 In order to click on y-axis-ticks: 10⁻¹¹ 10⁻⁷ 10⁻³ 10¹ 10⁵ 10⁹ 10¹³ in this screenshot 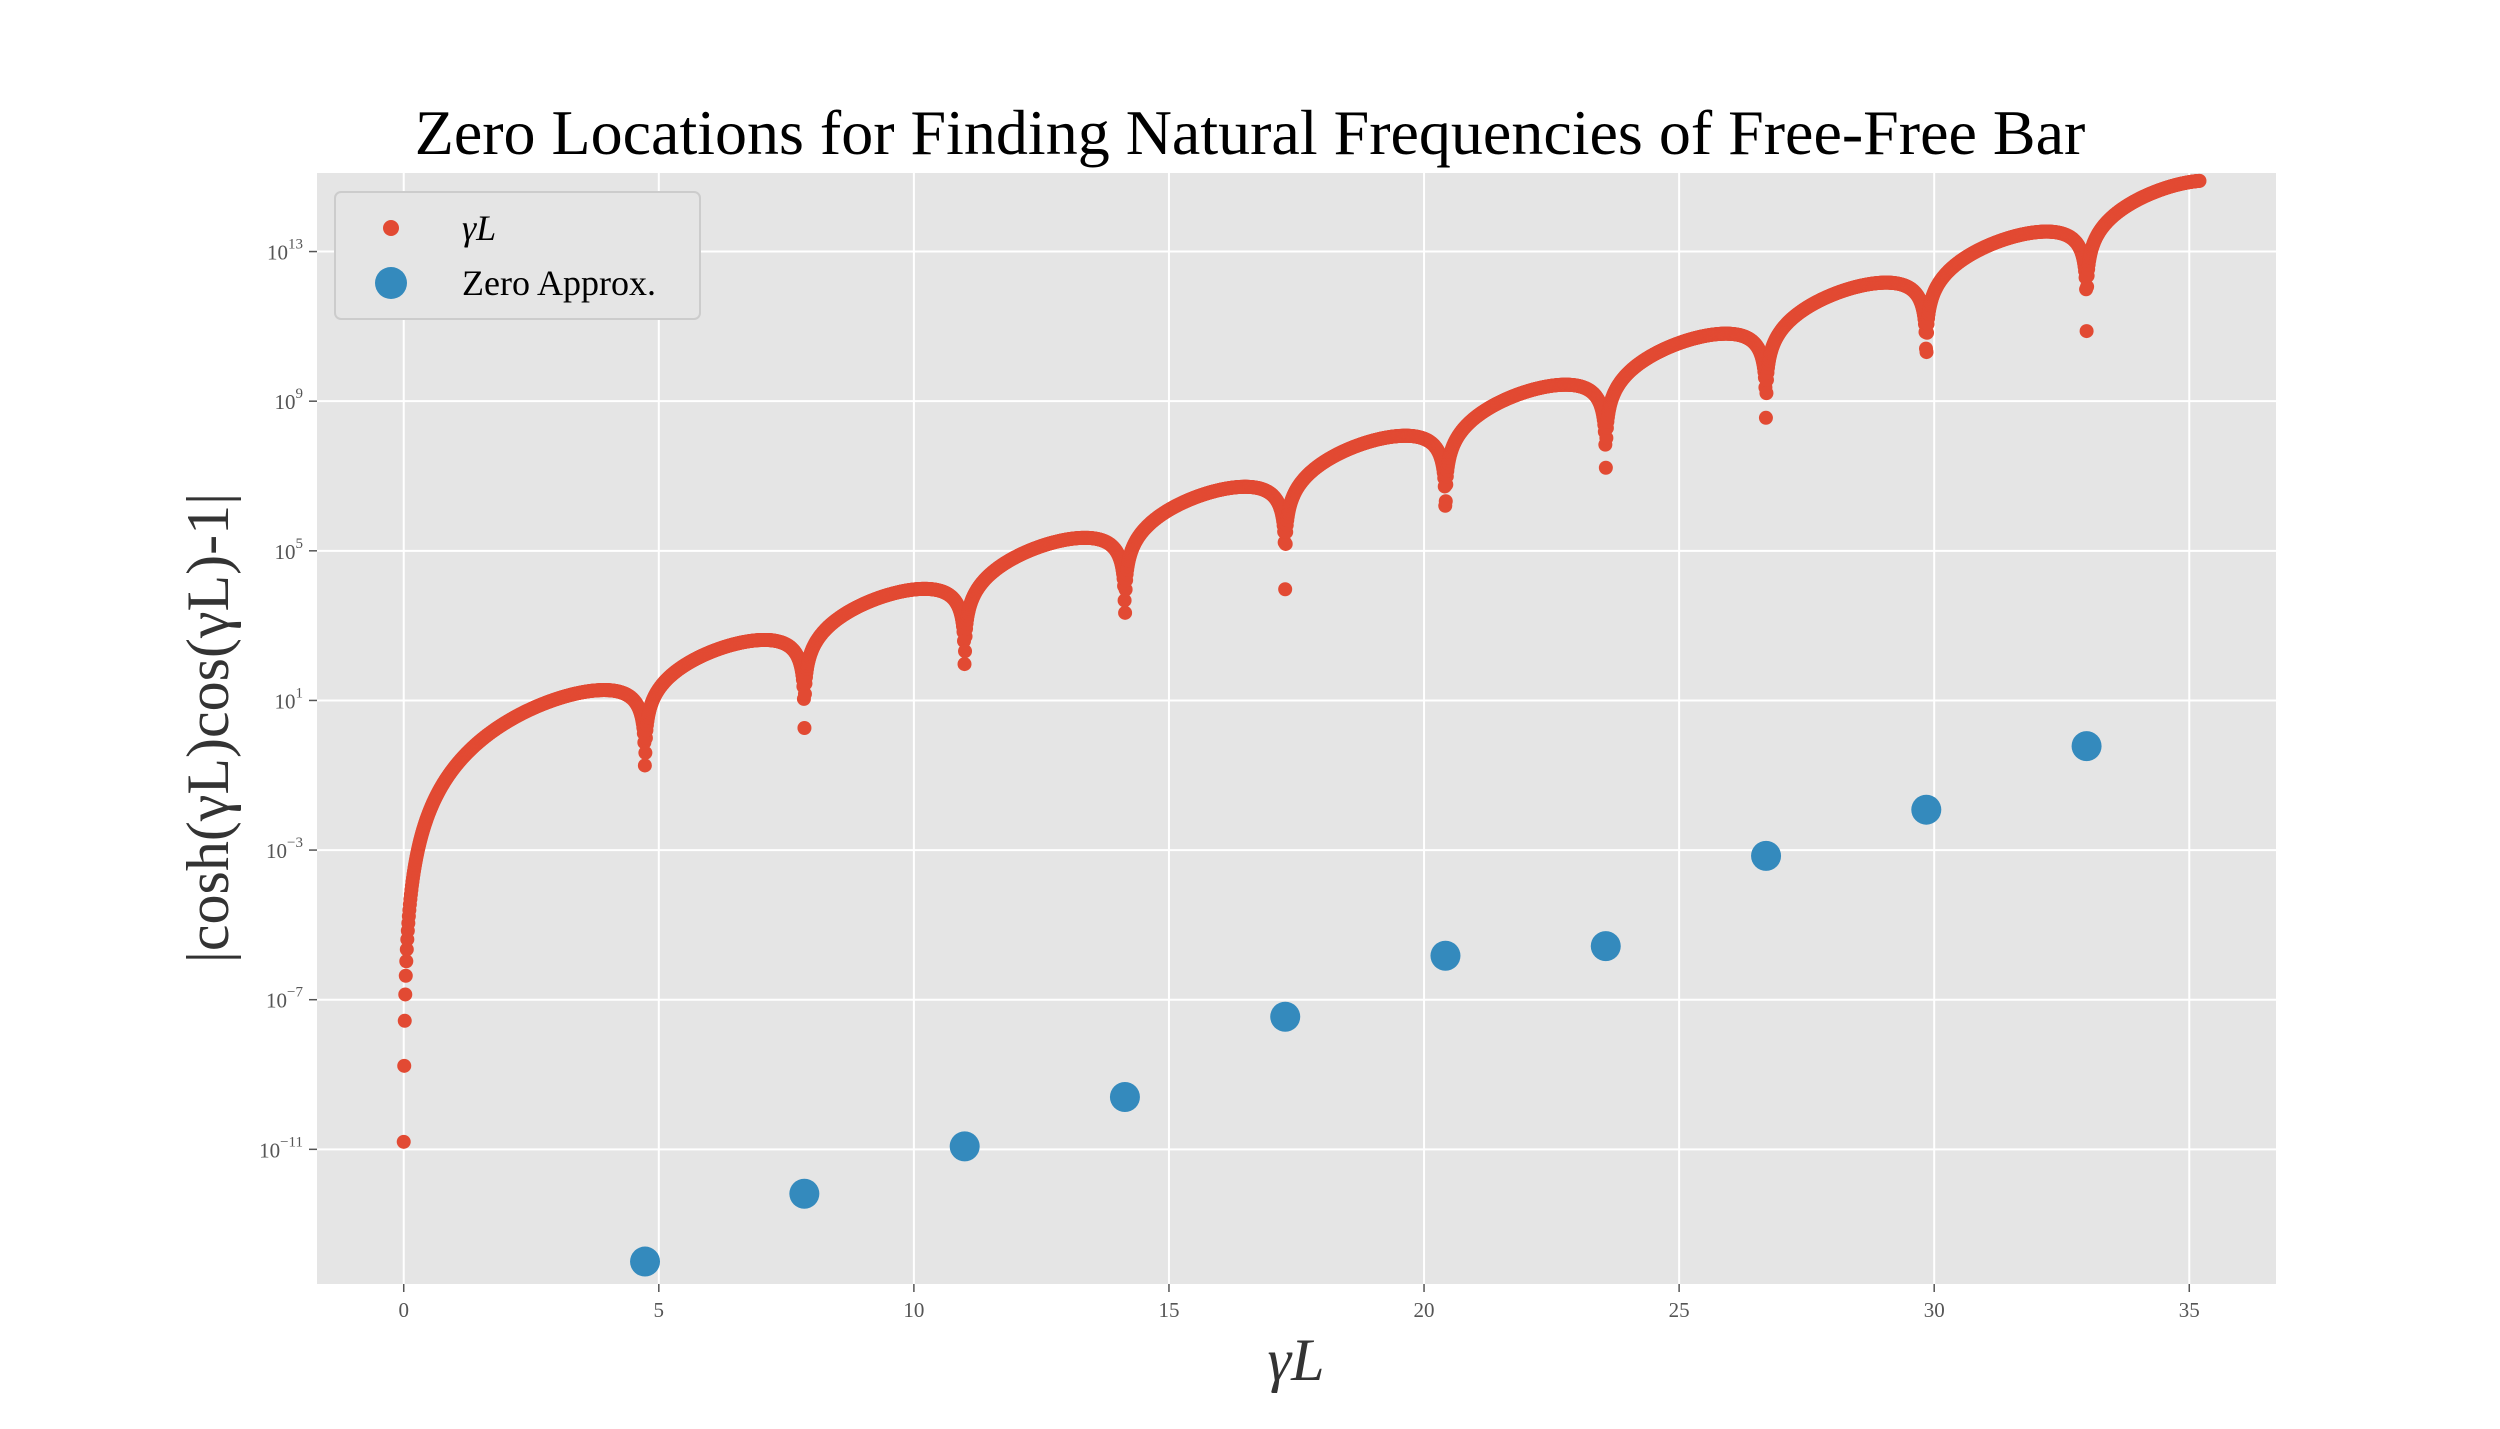, I will do `click(288, 699)`.